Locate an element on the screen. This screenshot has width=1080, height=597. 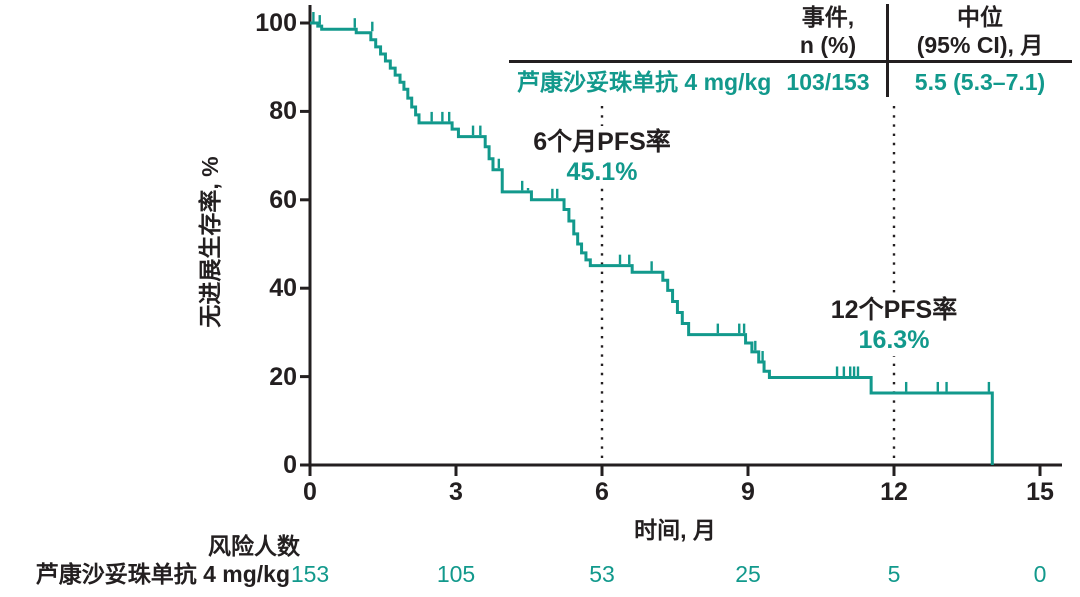
y-tick-label: 100 is located at coordinates (276, 23).